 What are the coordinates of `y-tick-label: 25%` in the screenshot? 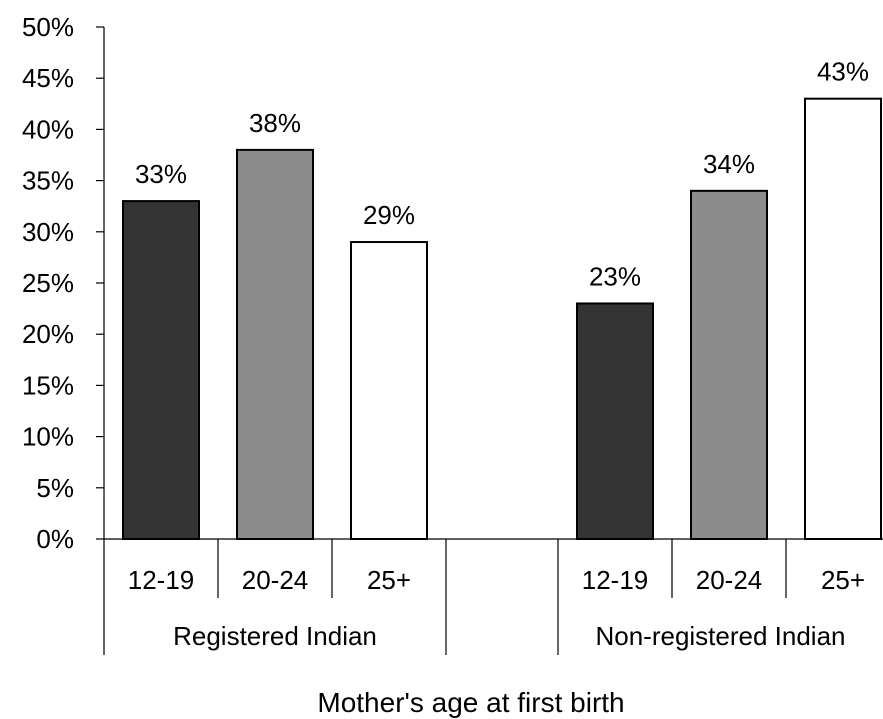 It's located at (48, 283).